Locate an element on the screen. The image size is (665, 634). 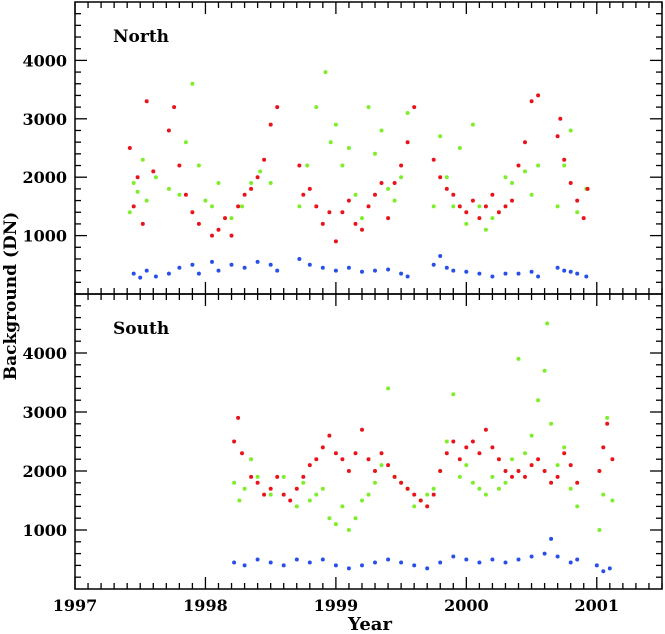
y-tick-label-north-1000: 1000 is located at coordinates (44, 236).